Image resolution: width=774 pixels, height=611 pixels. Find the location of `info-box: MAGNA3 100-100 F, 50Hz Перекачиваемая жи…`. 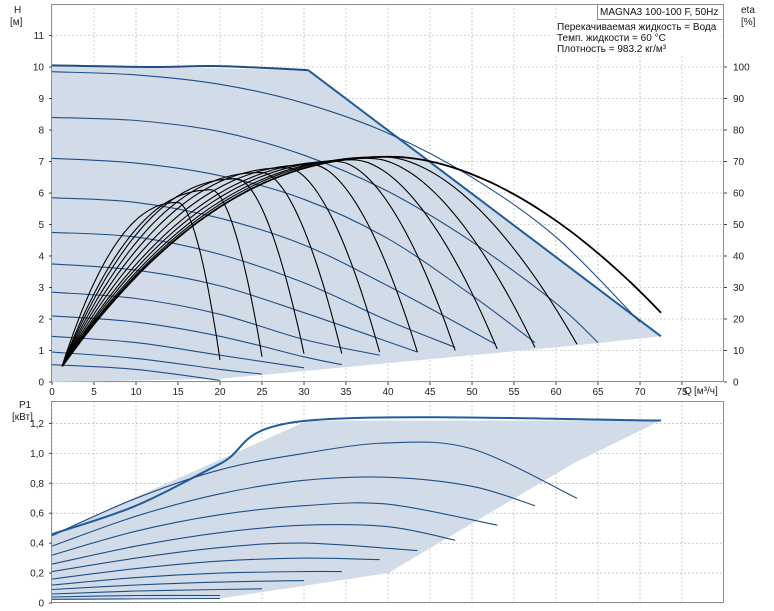

info-box: MAGNA3 100-100 F, 50Hz Перекачиваемая жи… is located at coordinates (638, 29).